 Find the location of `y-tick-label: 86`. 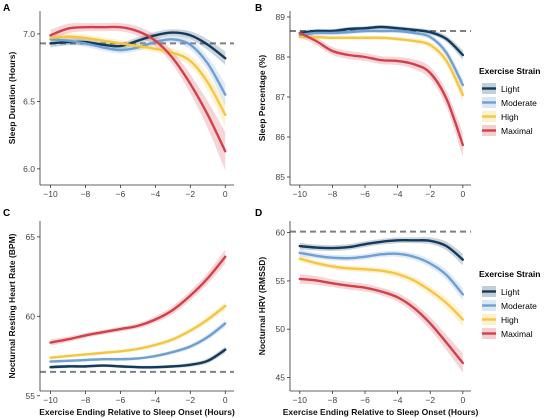

y-tick-label: 86 is located at coordinates (281, 137).